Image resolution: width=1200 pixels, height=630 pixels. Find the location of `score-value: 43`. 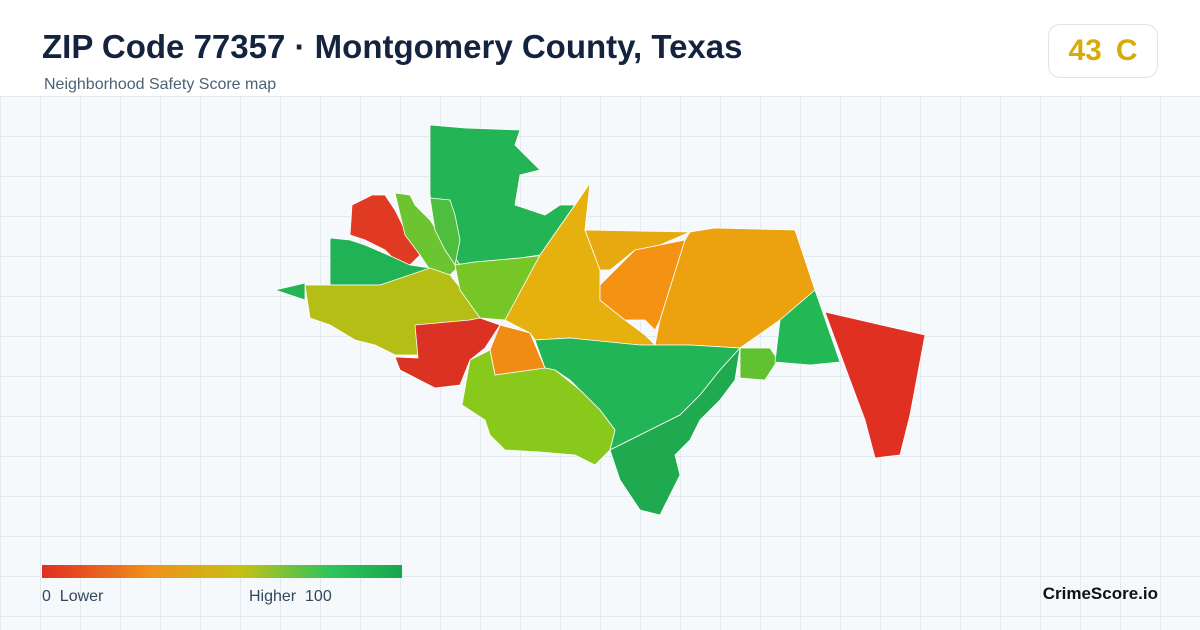

score-value: 43 is located at coordinates (1085, 50).